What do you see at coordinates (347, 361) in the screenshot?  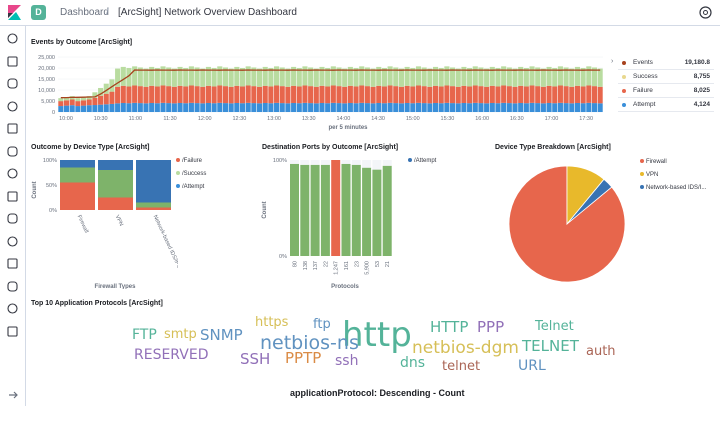 I see `cloud-word: ssh` at bounding box center [347, 361].